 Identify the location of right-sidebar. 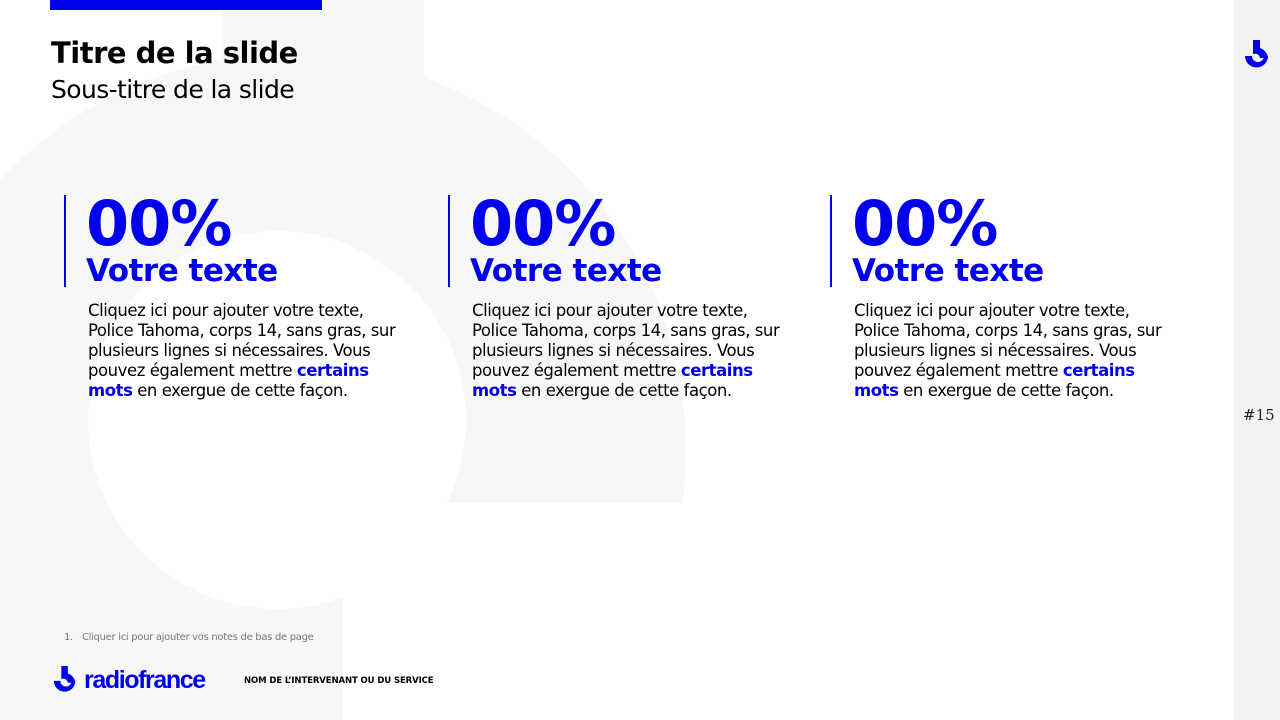
(1257, 360).